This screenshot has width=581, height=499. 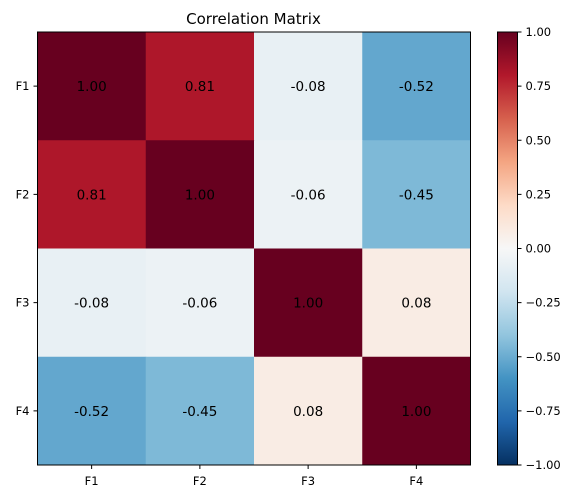 I want to click on y-axis-ticks: F1 F2 F3 F4, so click(x=27, y=248).